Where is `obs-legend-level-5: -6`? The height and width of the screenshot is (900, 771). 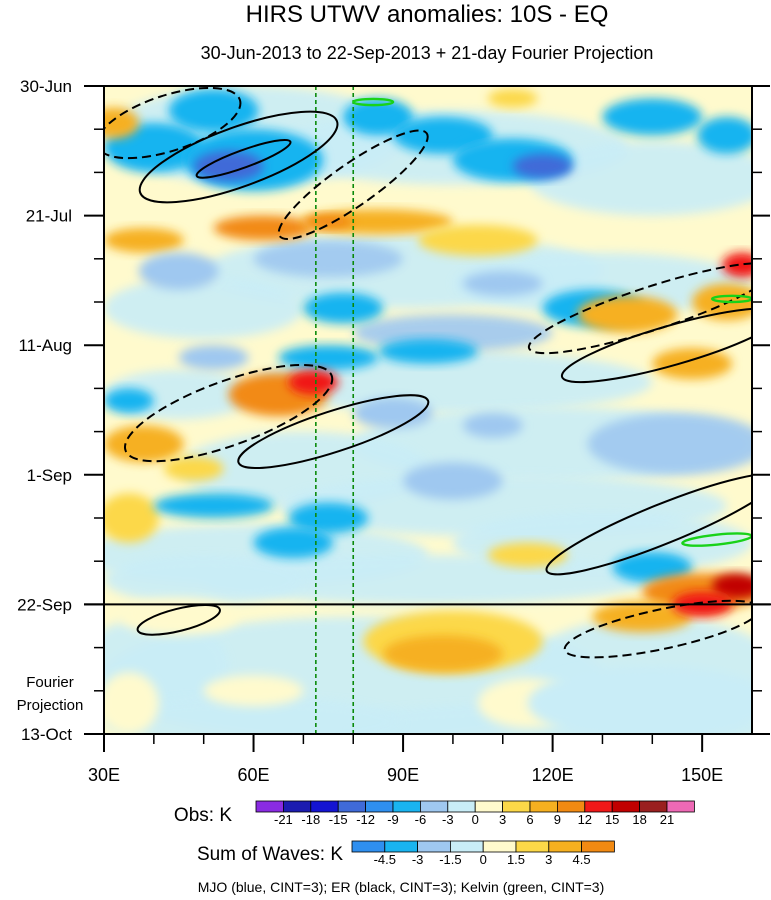
obs-legend-level-5: -6 is located at coordinates (421, 819).